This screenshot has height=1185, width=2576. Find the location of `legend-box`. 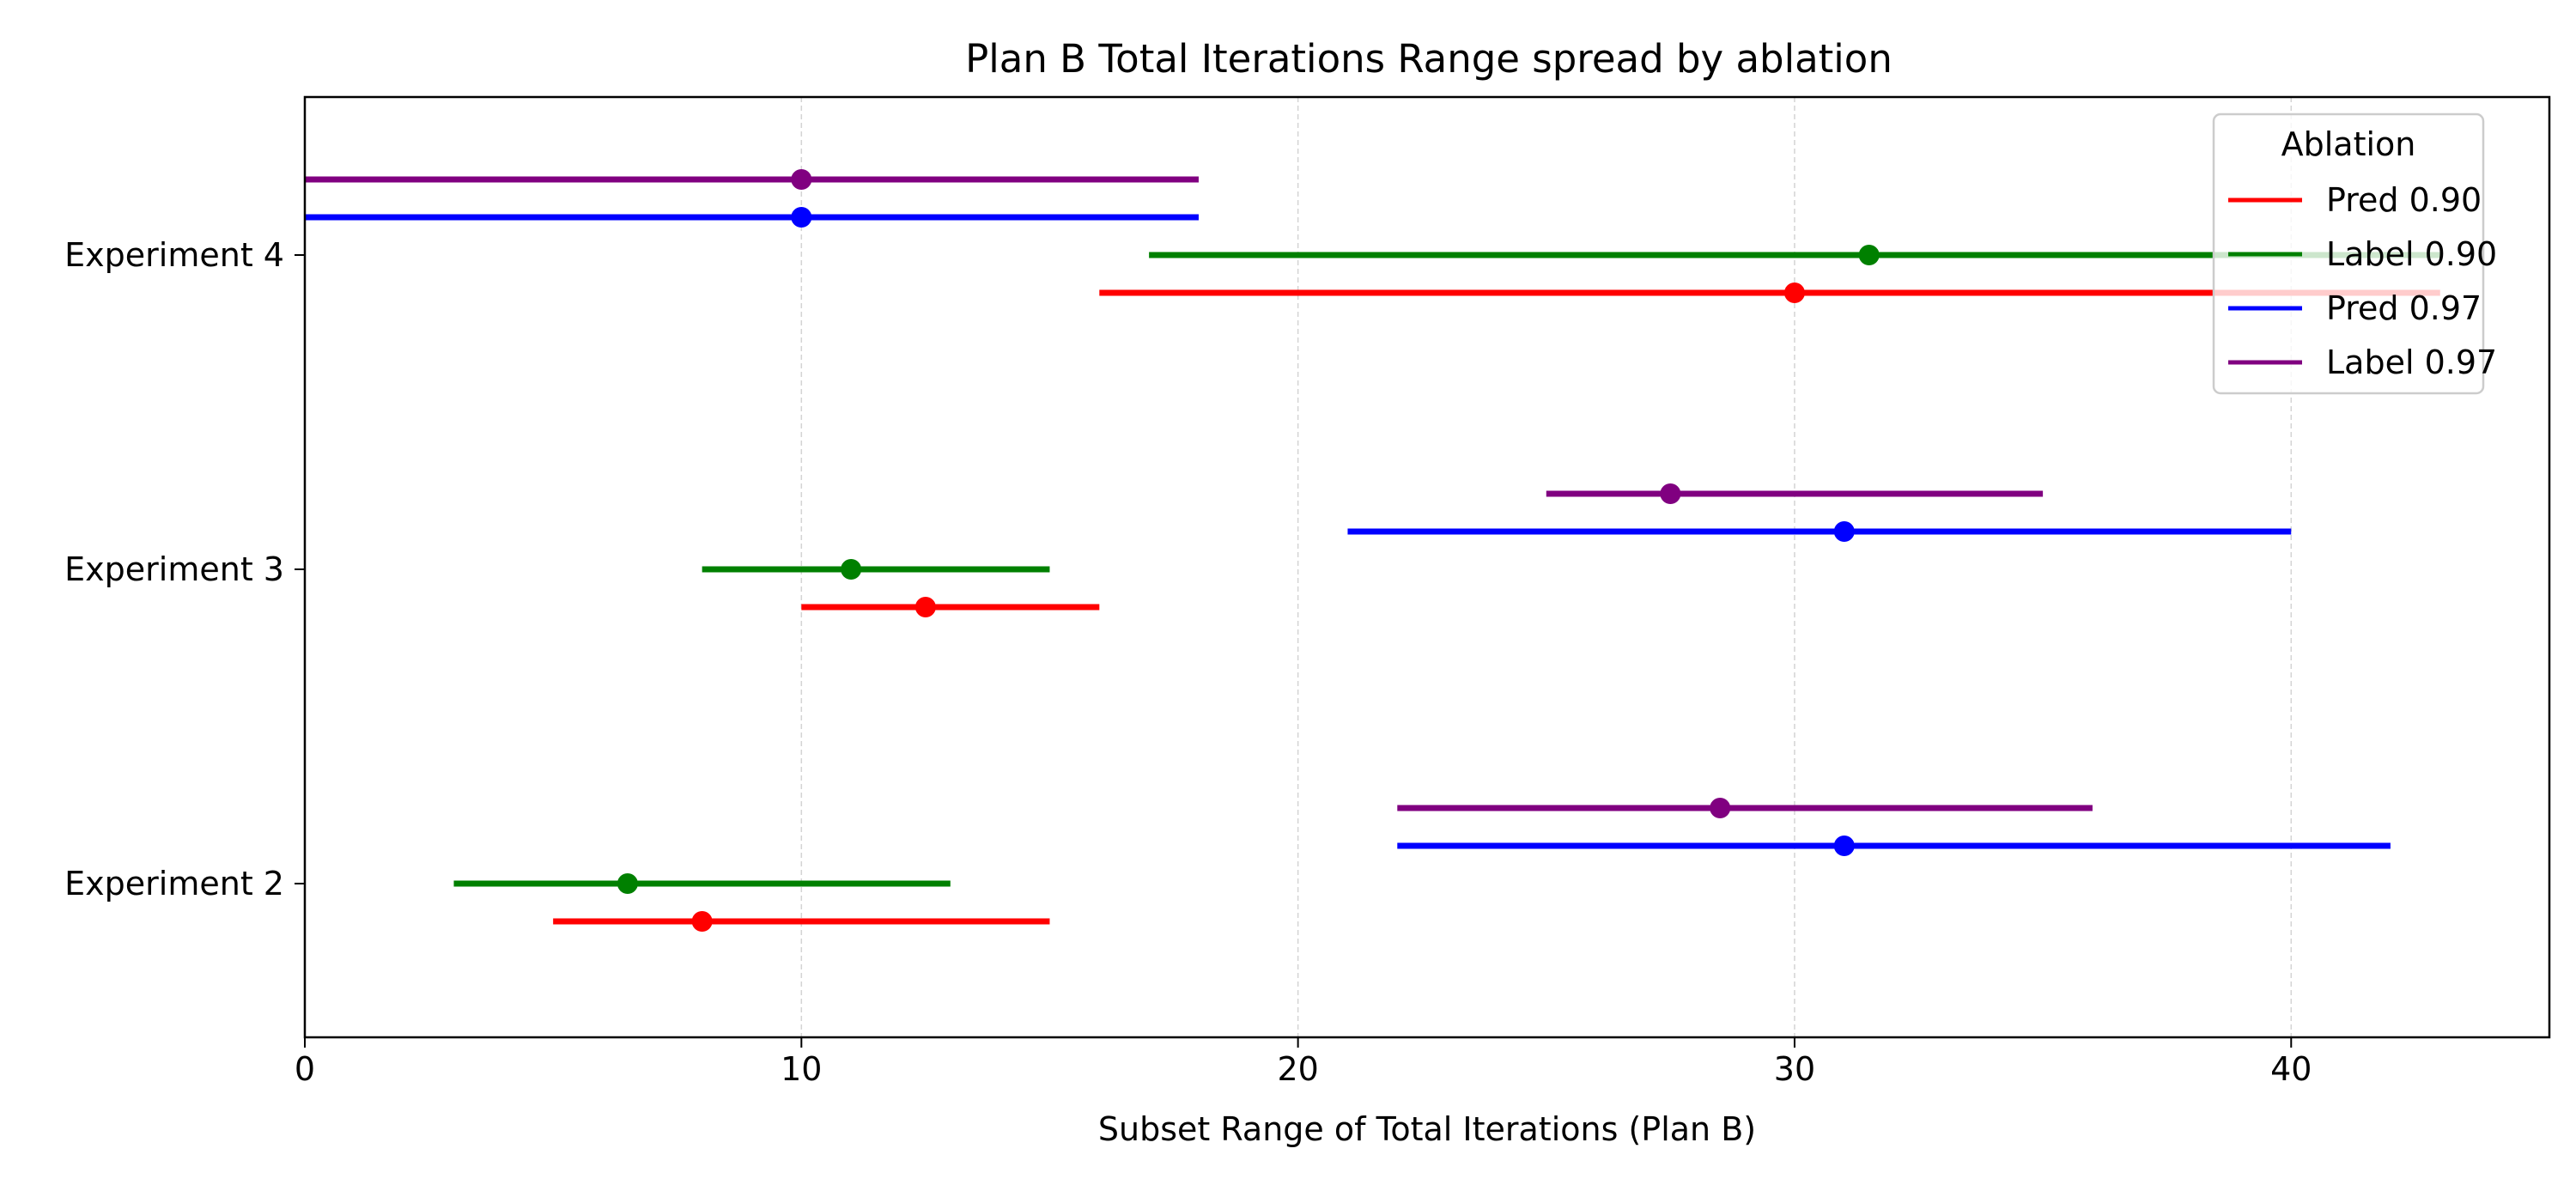

legend-box is located at coordinates (2348, 254).